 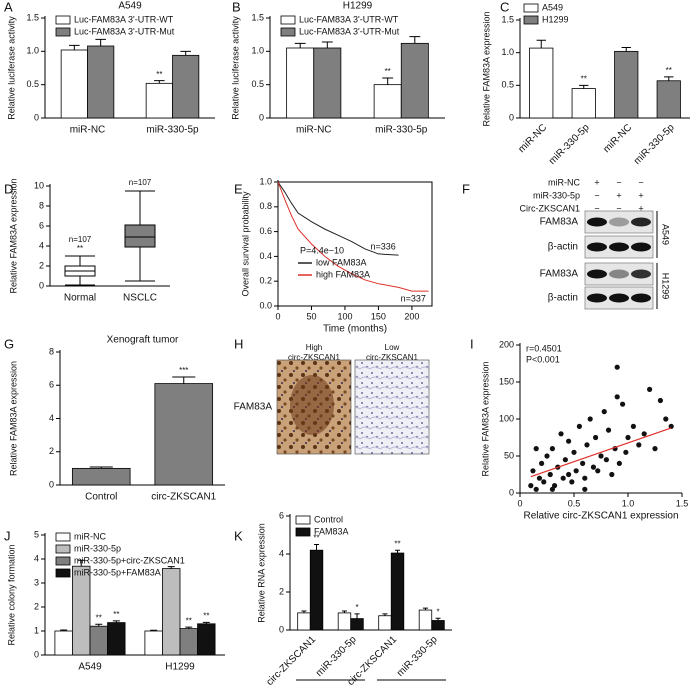 What do you see at coordinates (97, 548) in the screenshot?
I see `legend-label: miR-330-5p` at bounding box center [97, 548].